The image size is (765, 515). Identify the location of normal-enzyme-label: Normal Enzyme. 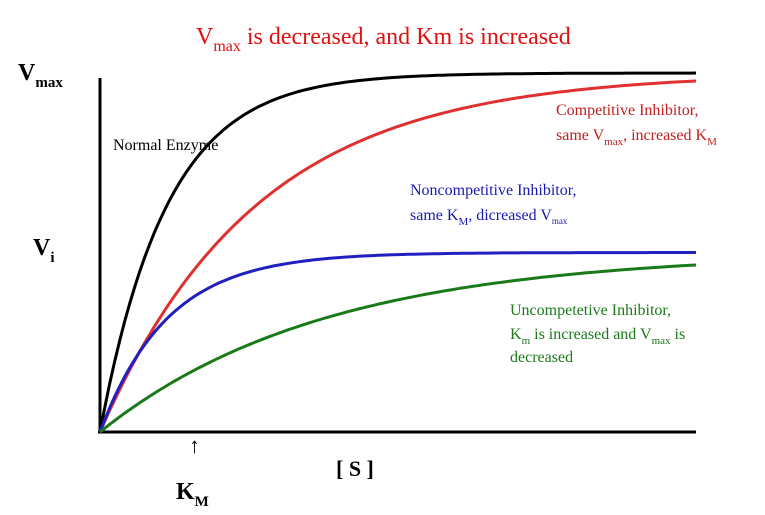
(165, 145).